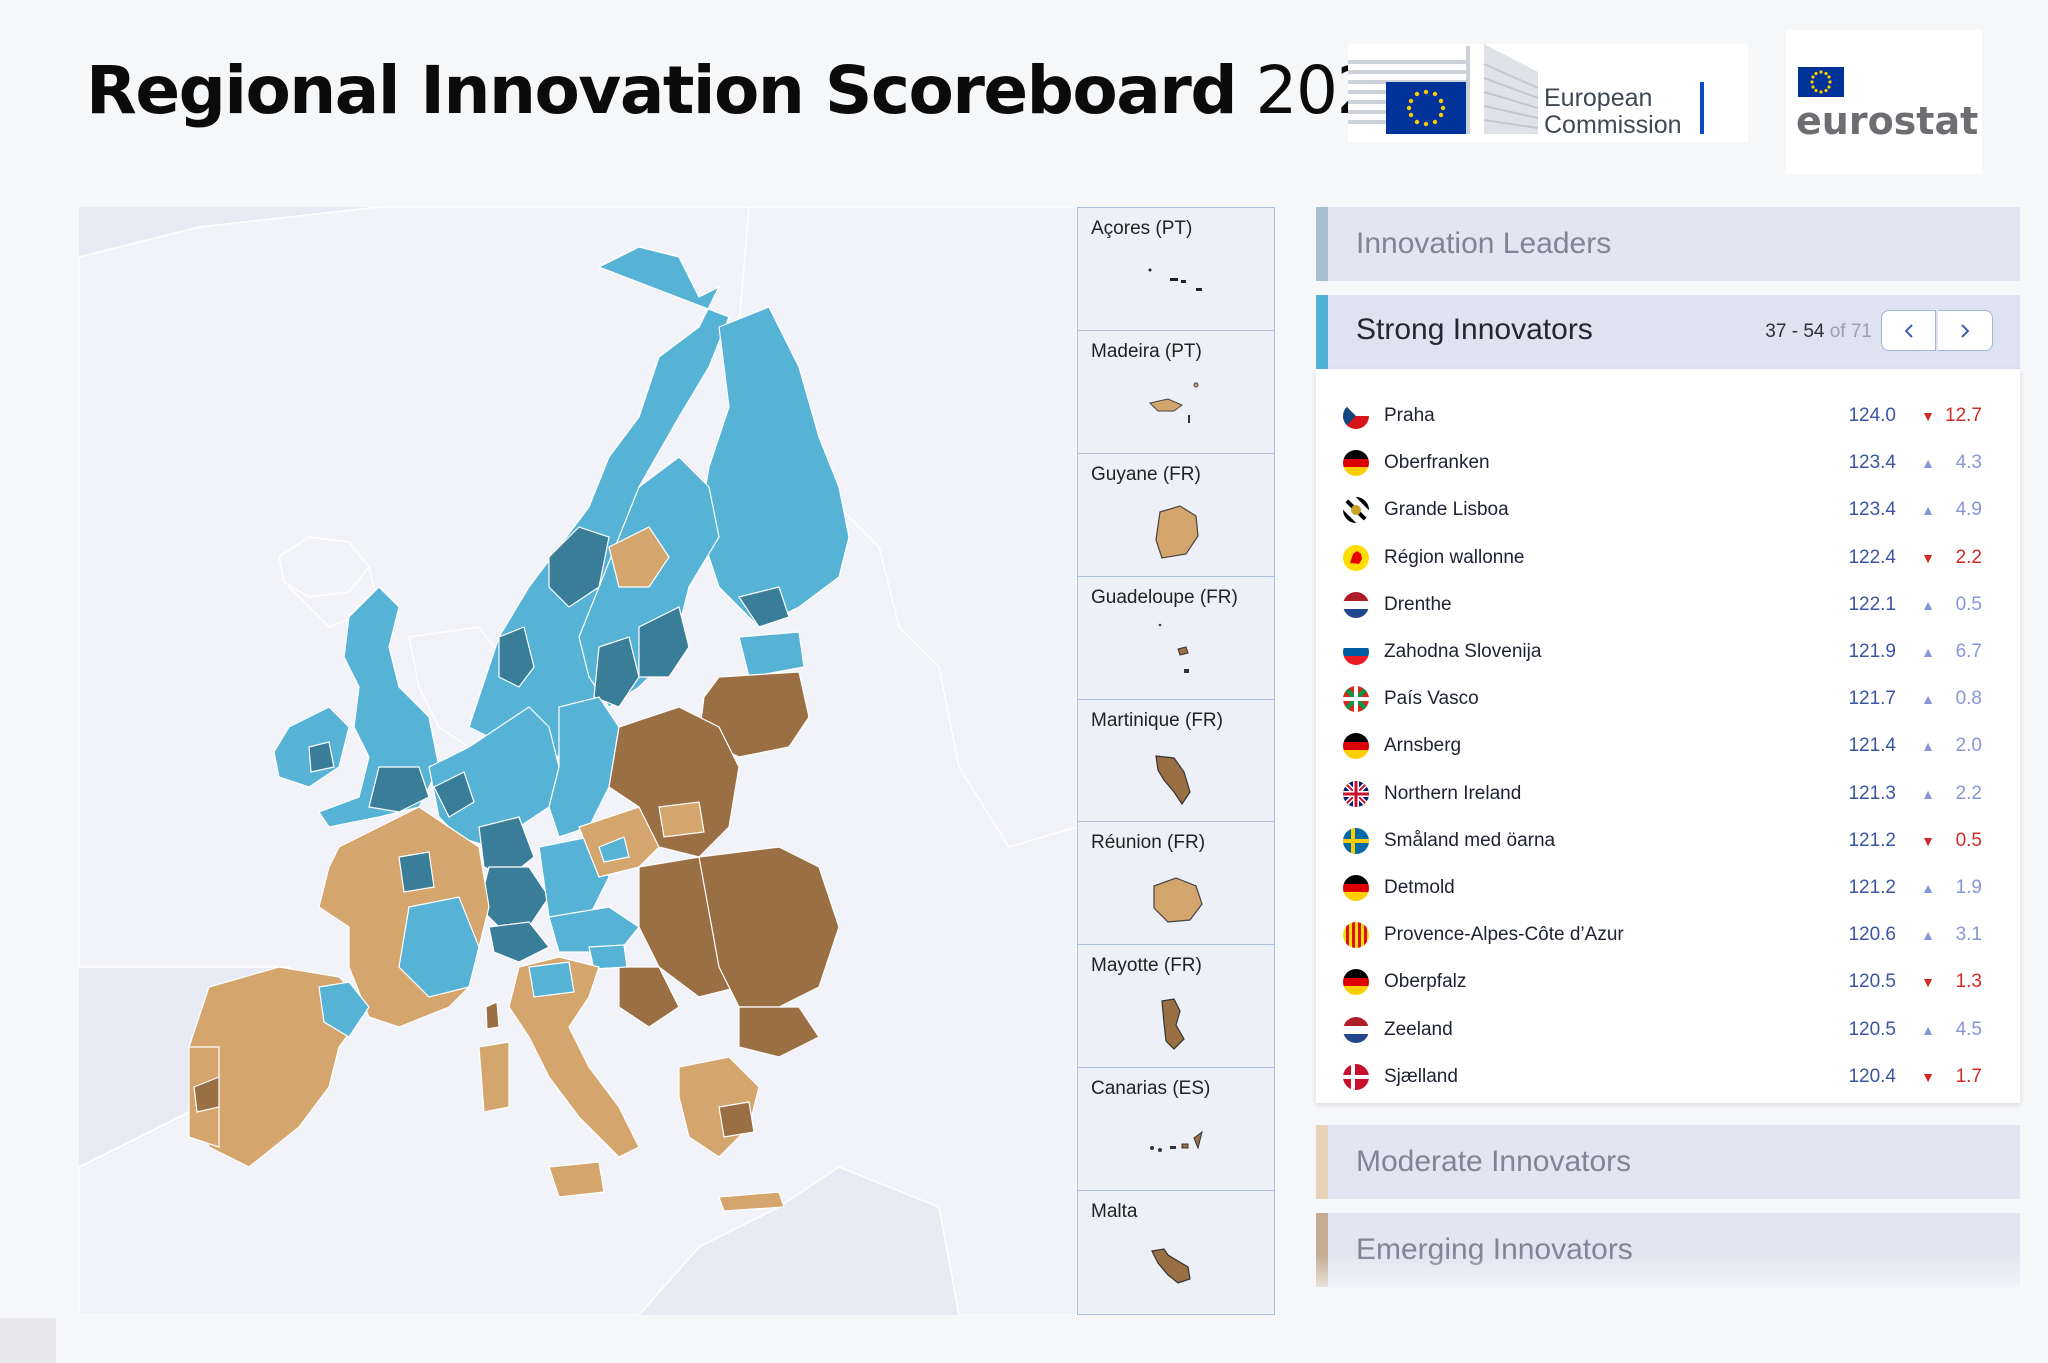 This screenshot has height=1363, width=2048. I want to click on region-name: Detmold, so click(1419, 887).